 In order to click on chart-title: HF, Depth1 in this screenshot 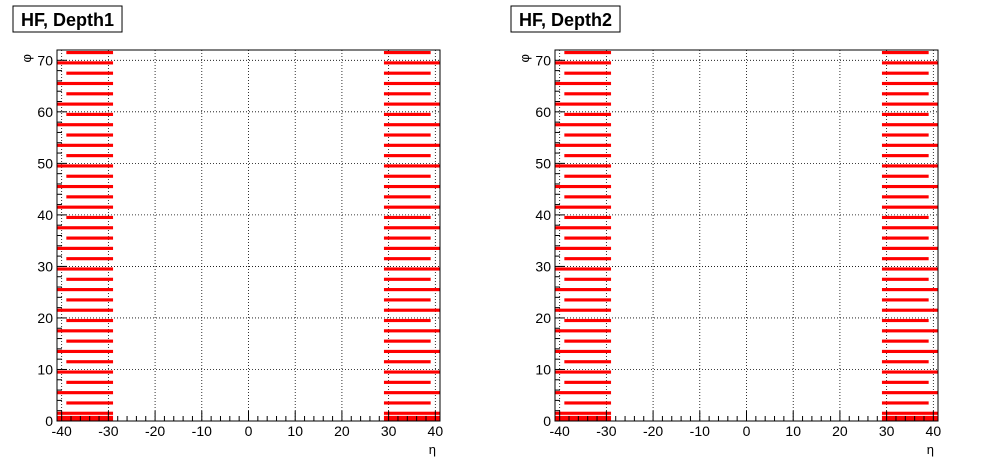, I will do `click(67, 20)`.